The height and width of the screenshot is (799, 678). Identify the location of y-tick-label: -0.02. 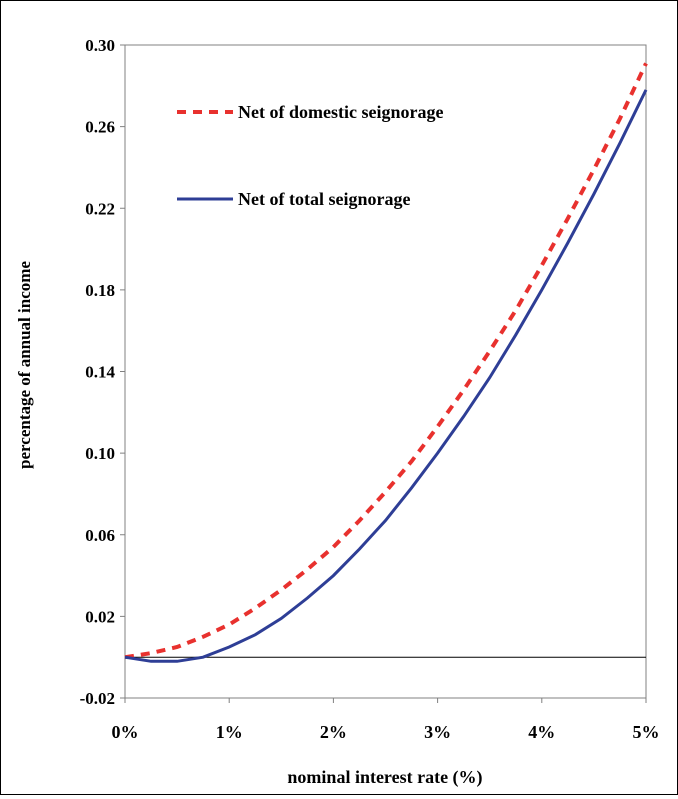
(97, 698).